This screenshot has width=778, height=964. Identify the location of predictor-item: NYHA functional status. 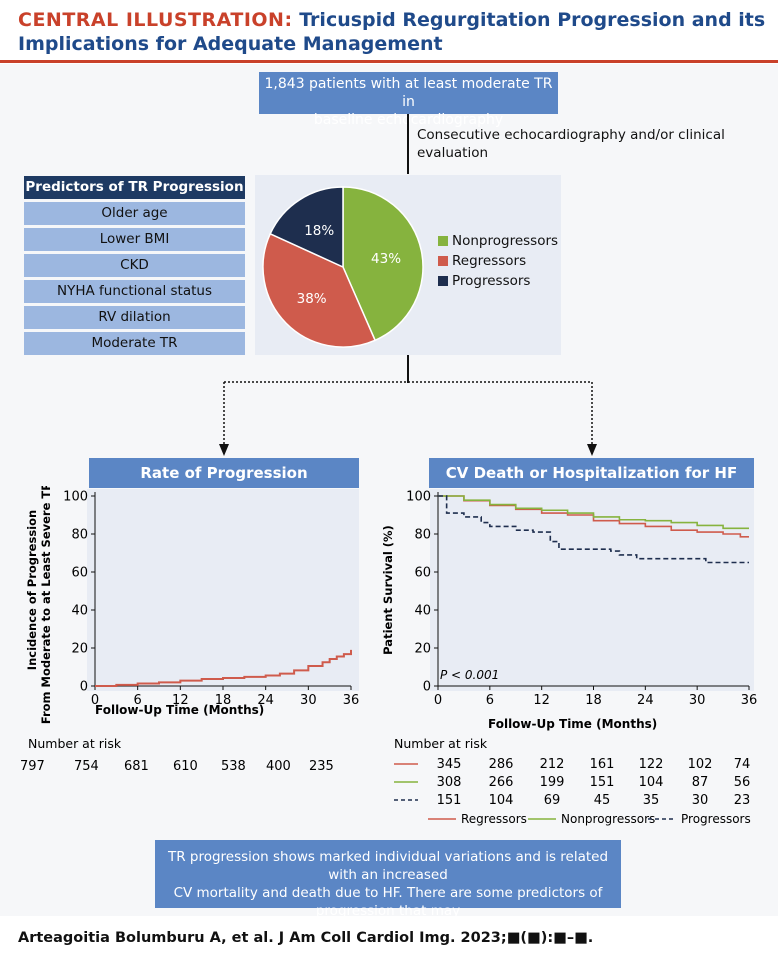
(134, 291).